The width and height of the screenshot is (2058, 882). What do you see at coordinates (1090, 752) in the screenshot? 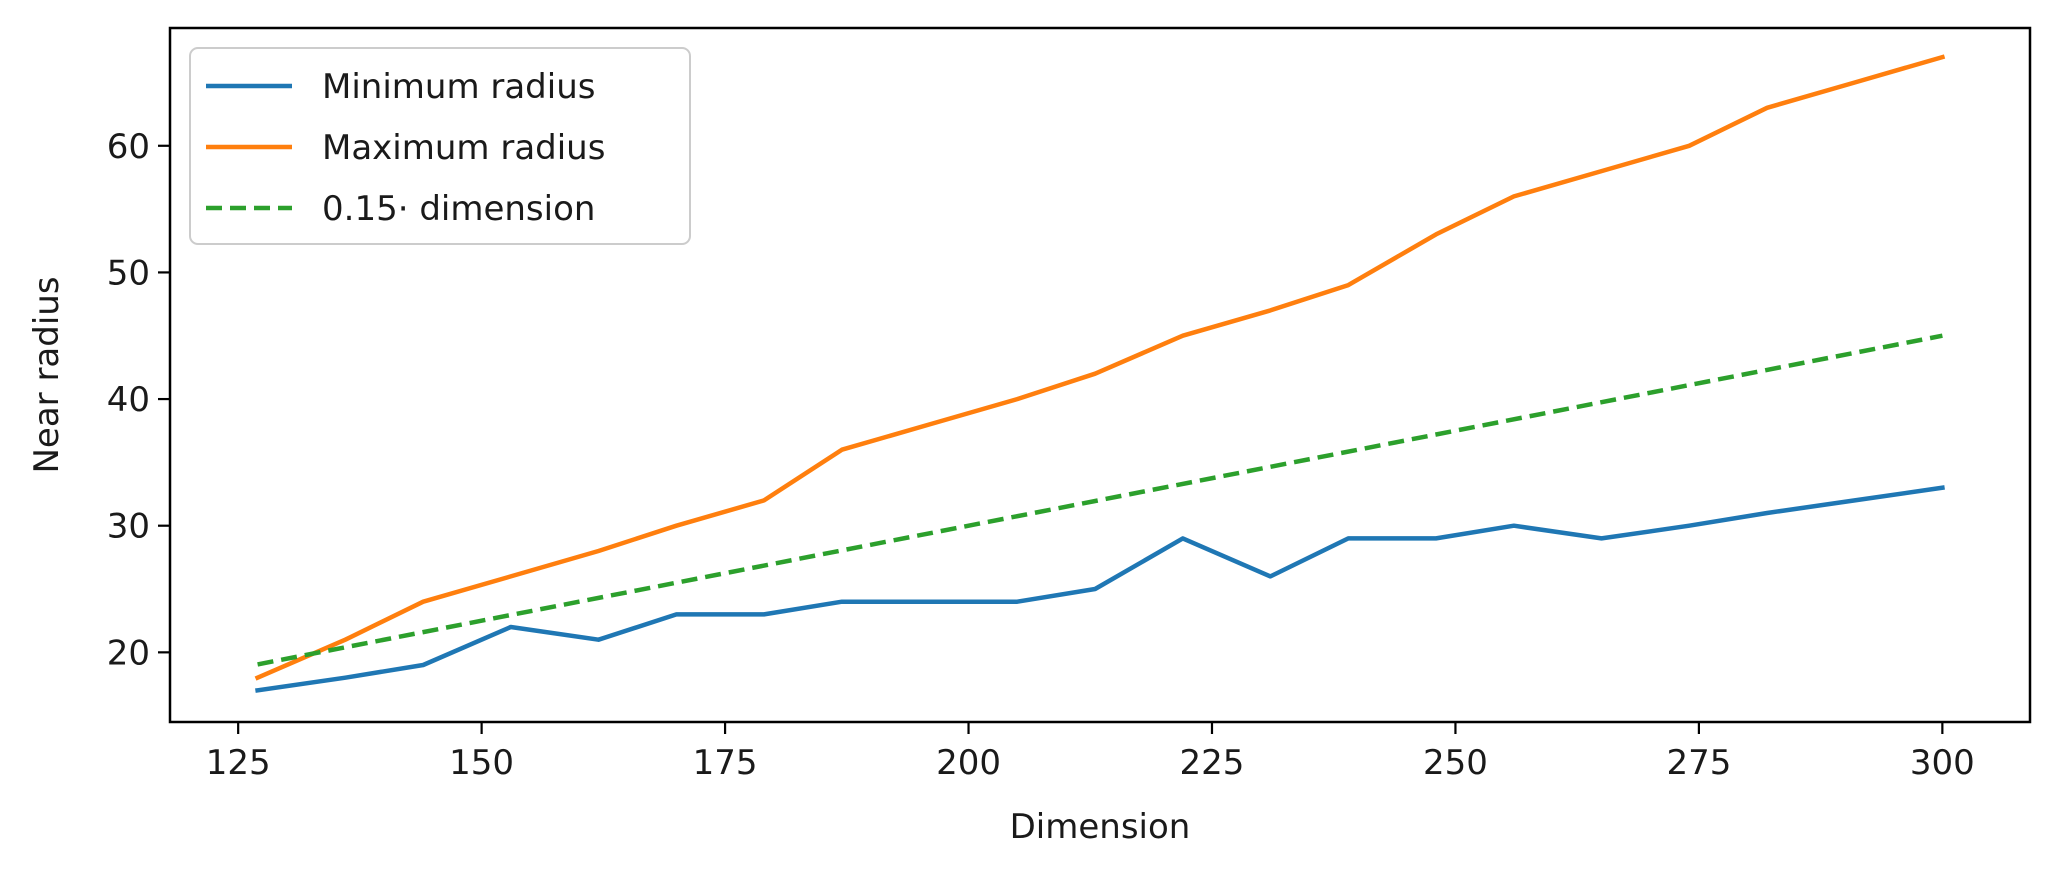
I see `x-axis: 125 150 175 200 225 250 275 300` at bounding box center [1090, 752].